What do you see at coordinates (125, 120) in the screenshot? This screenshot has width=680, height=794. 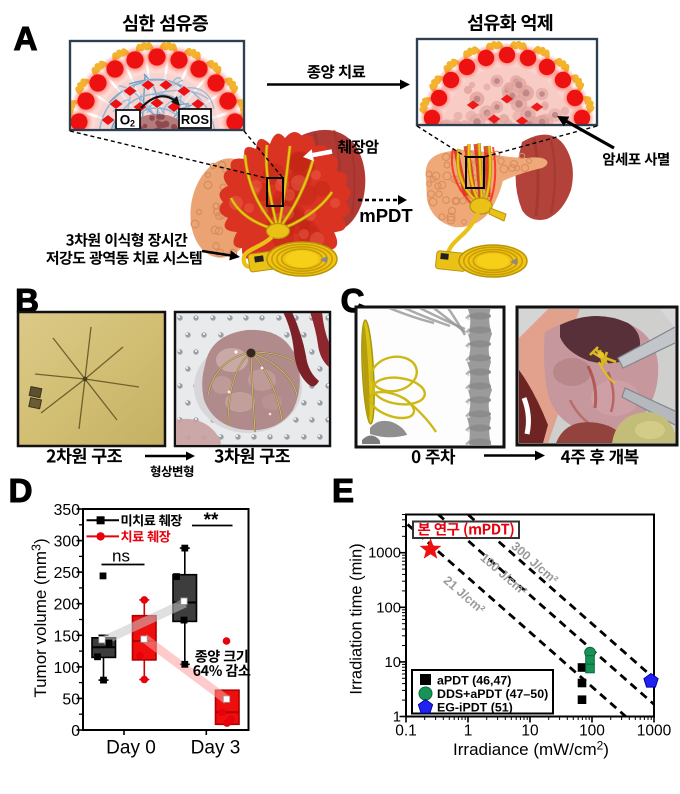 I see `svg-text: O` at bounding box center [125, 120].